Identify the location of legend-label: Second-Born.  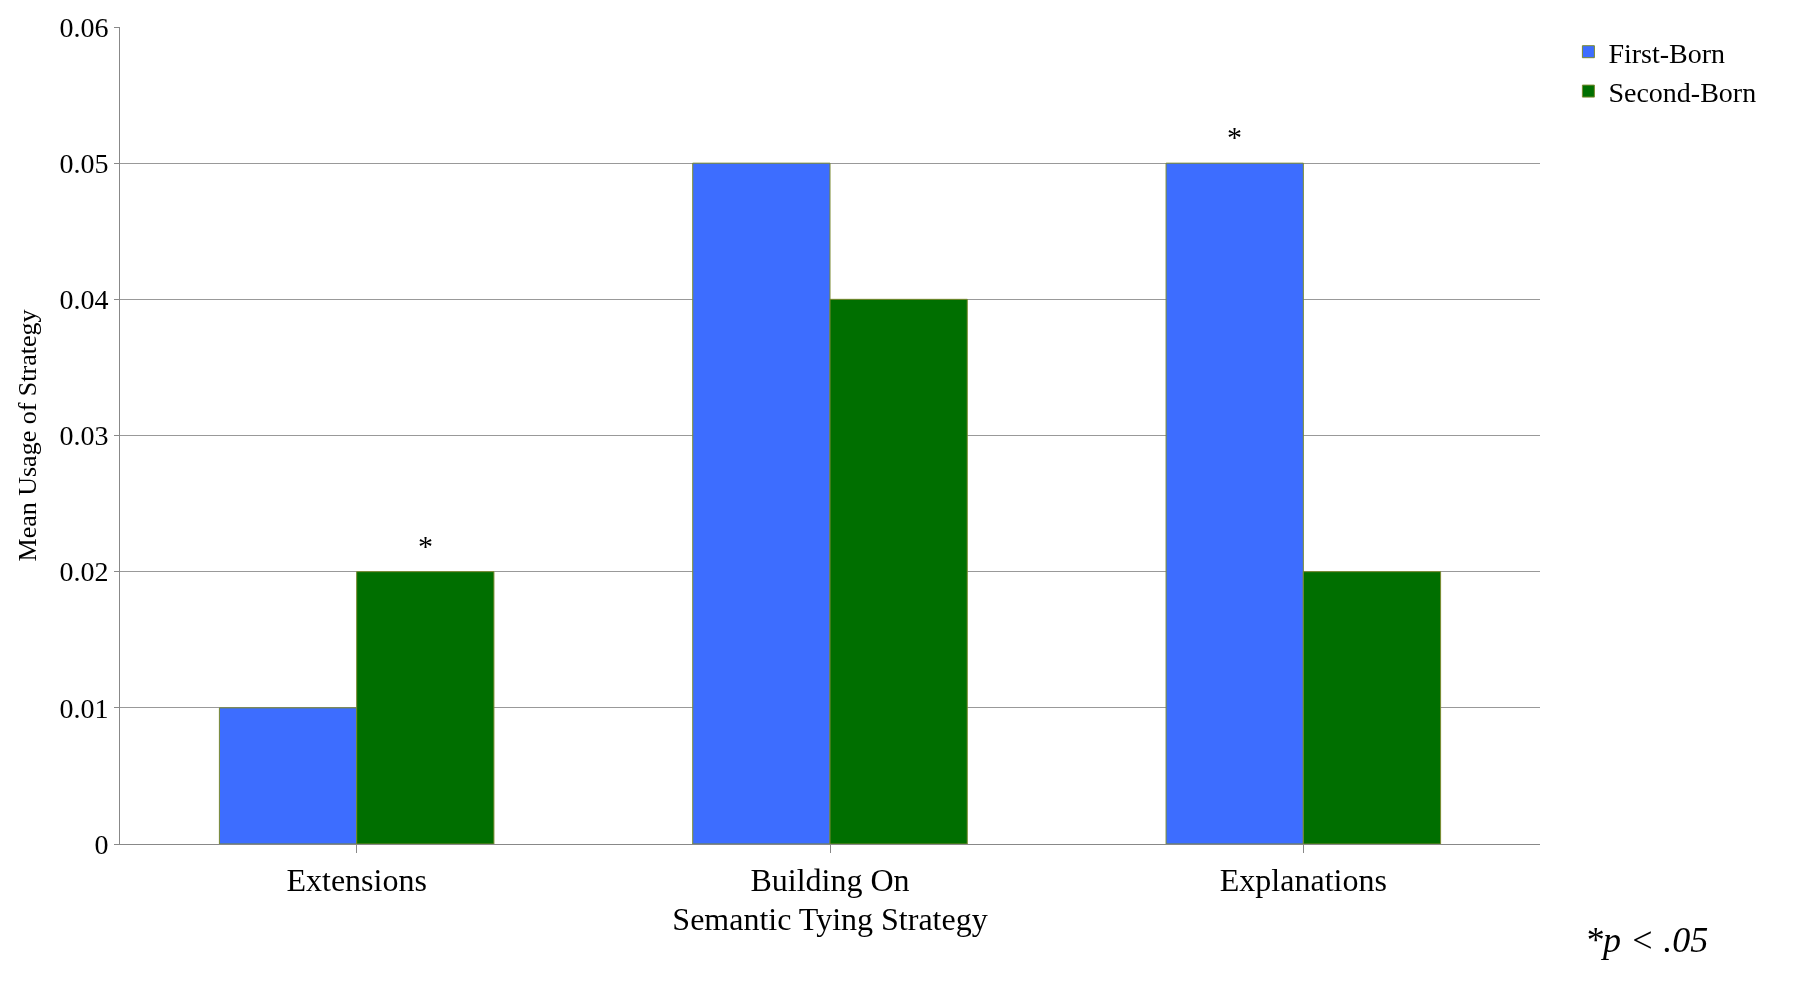
(1682, 93).